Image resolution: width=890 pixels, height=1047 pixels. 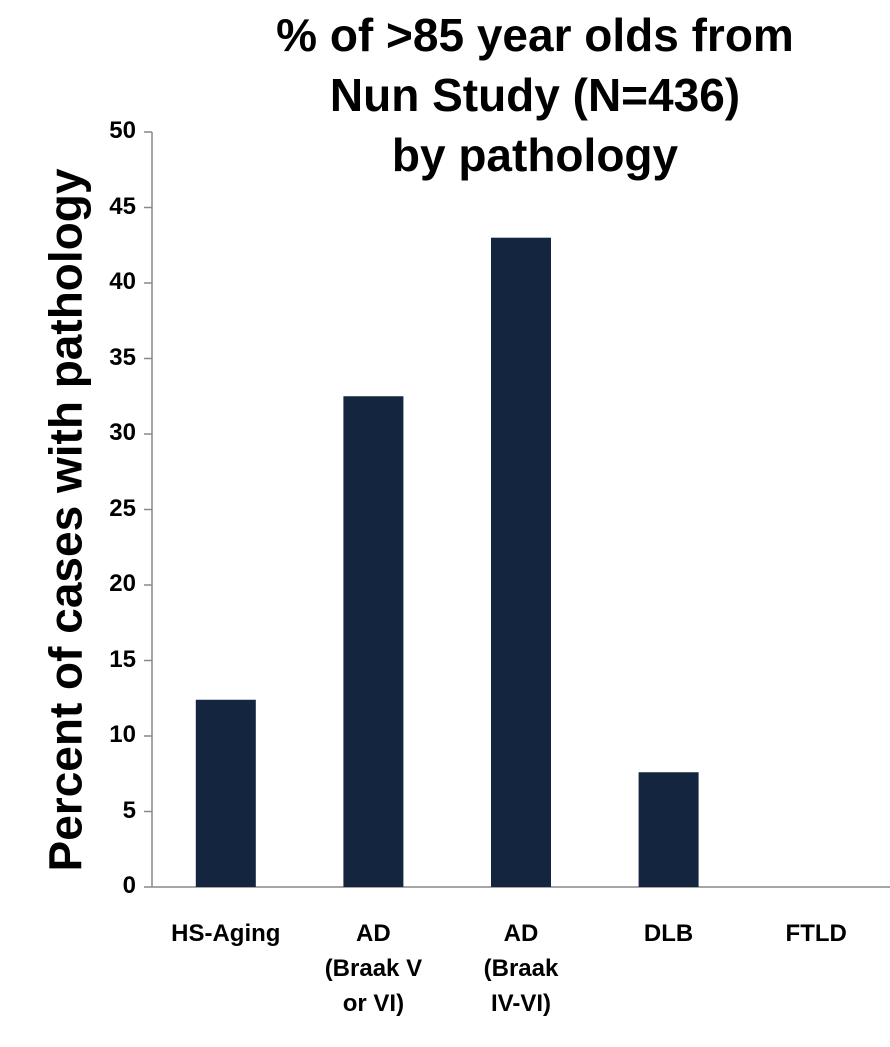 What do you see at coordinates (373, 968) in the screenshot?
I see `x-tick-label: AD (Braak V or VI)` at bounding box center [373, 968].